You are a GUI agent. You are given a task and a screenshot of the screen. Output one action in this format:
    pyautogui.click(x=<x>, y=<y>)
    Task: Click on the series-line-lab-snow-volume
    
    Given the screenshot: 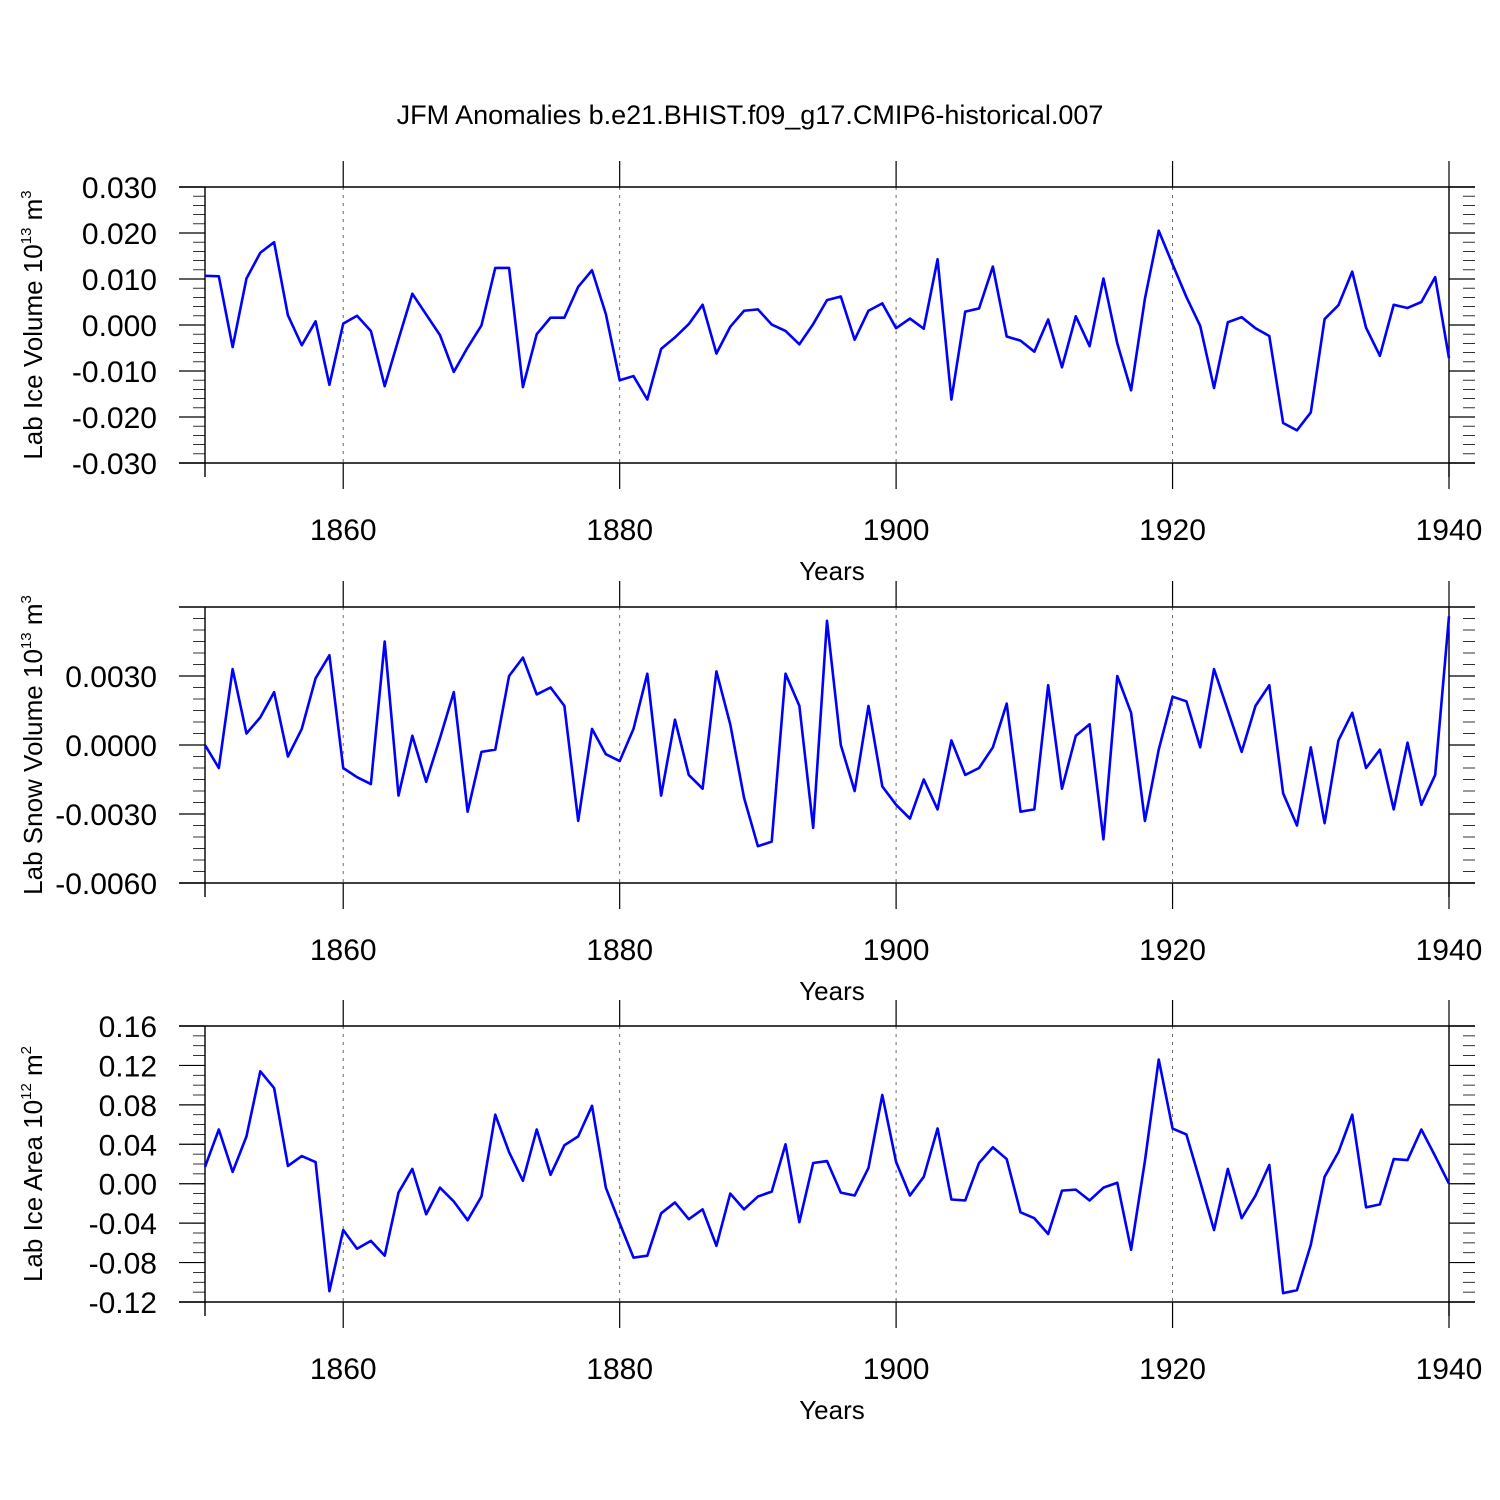 What is the action you would take?
    pyautogui.click(x=827, y=732)
    